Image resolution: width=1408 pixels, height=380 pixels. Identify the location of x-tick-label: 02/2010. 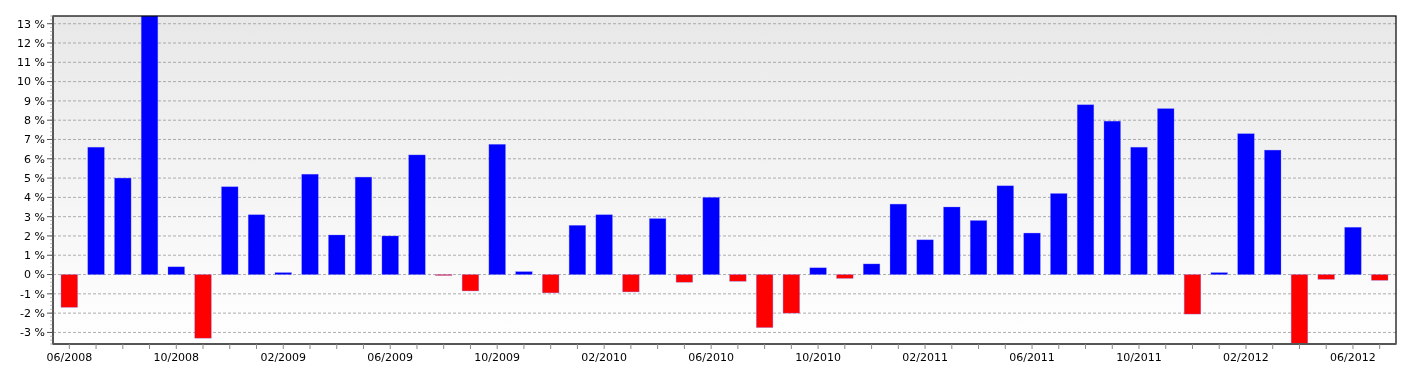
(604, 357).